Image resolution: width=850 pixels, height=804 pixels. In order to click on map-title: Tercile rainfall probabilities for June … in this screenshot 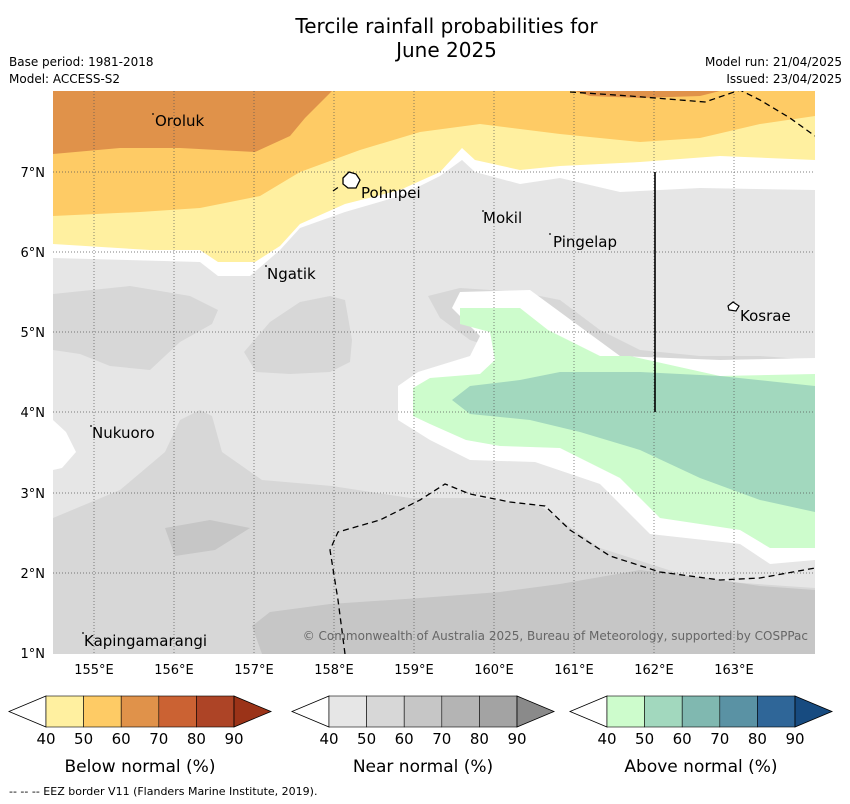, I will do `click(425, 38)`.